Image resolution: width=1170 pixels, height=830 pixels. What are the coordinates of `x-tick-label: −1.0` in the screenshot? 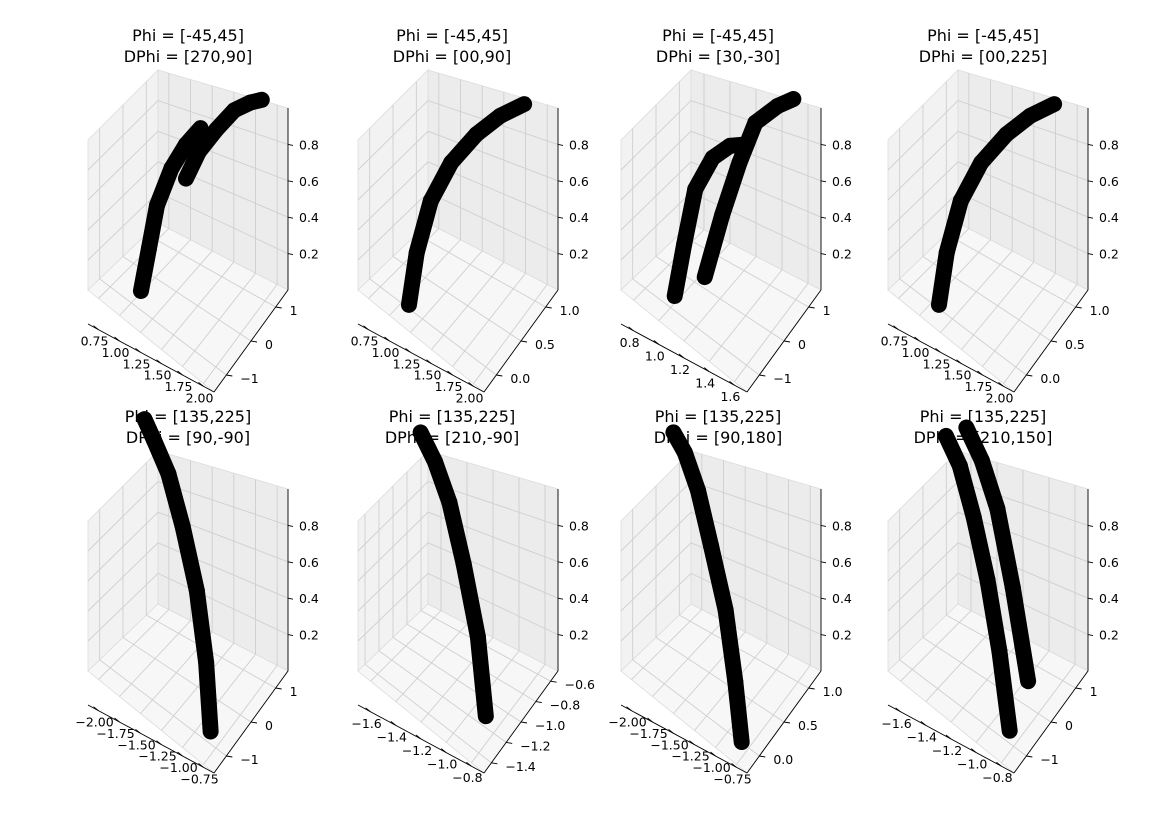 It's located at (442, 764).